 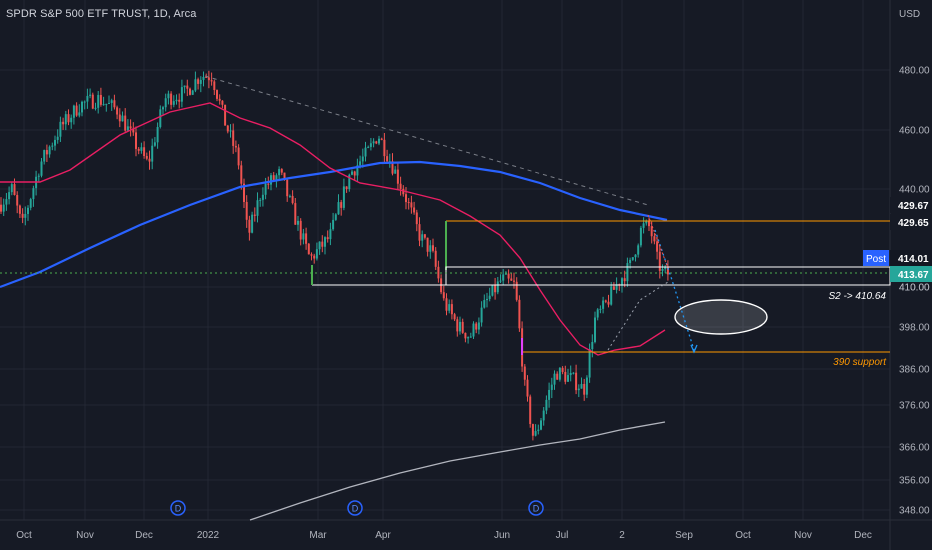 I want to click on y-tick-label: 376.00, so click(x=914, y=406).